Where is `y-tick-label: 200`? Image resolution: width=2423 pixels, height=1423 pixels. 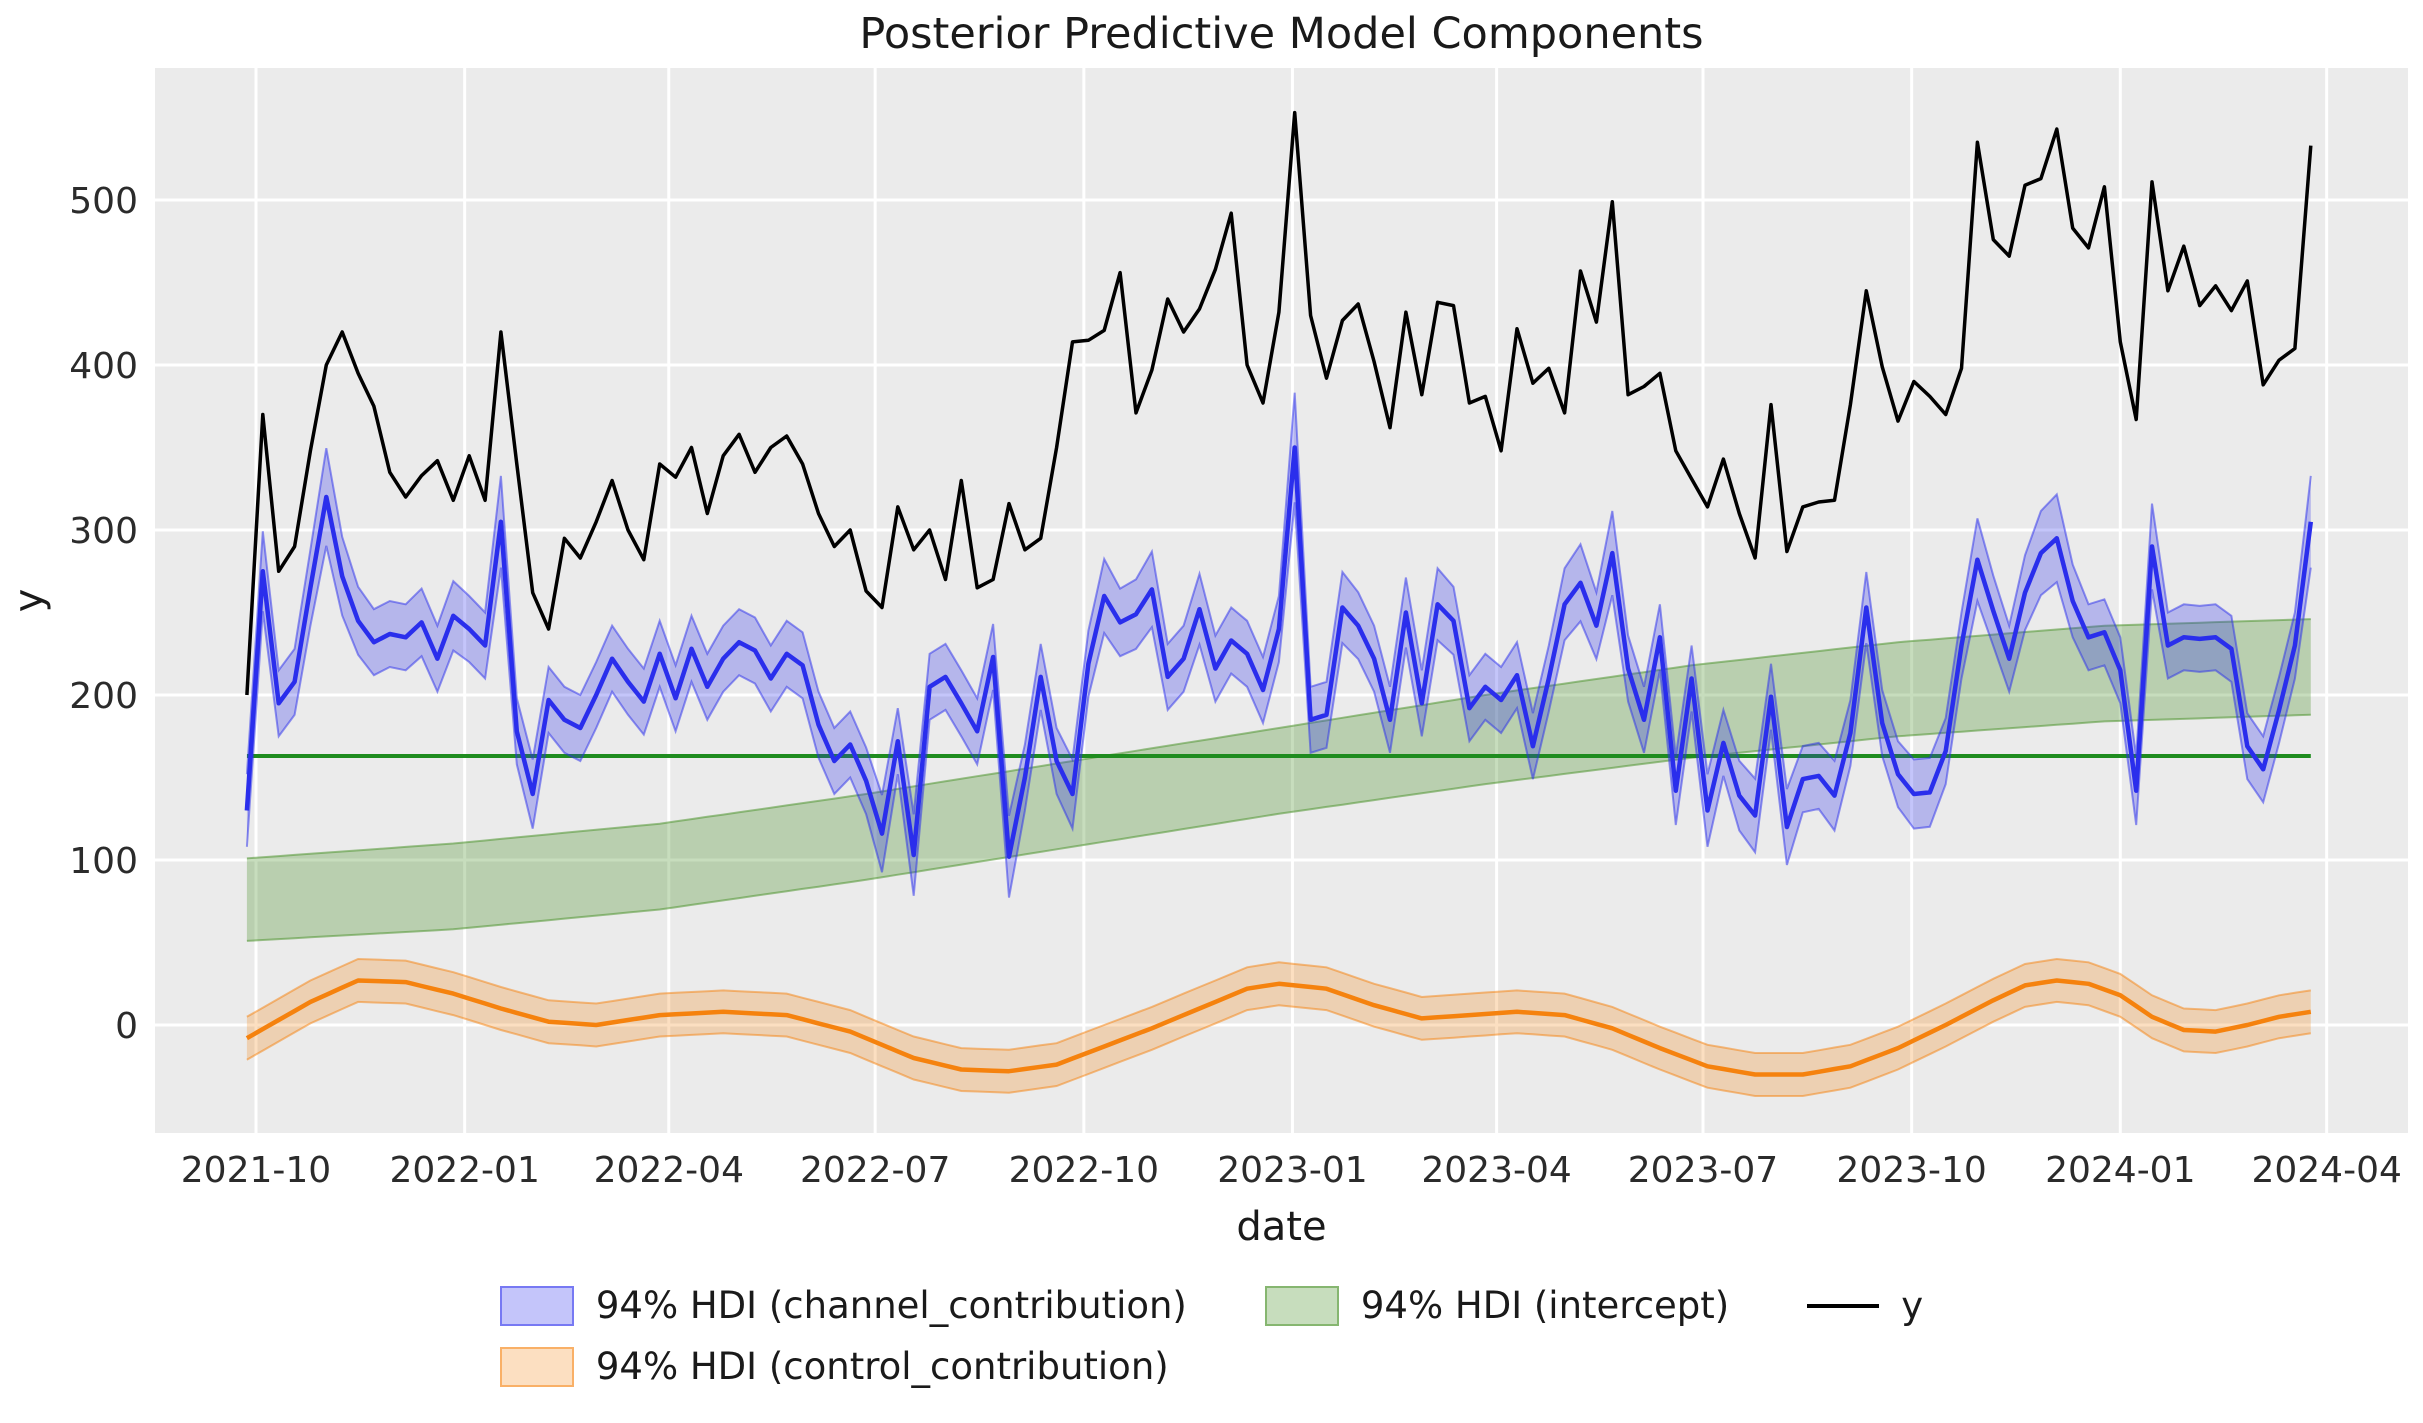 y-tick-label: 200 is located at coordinates (103, 696).